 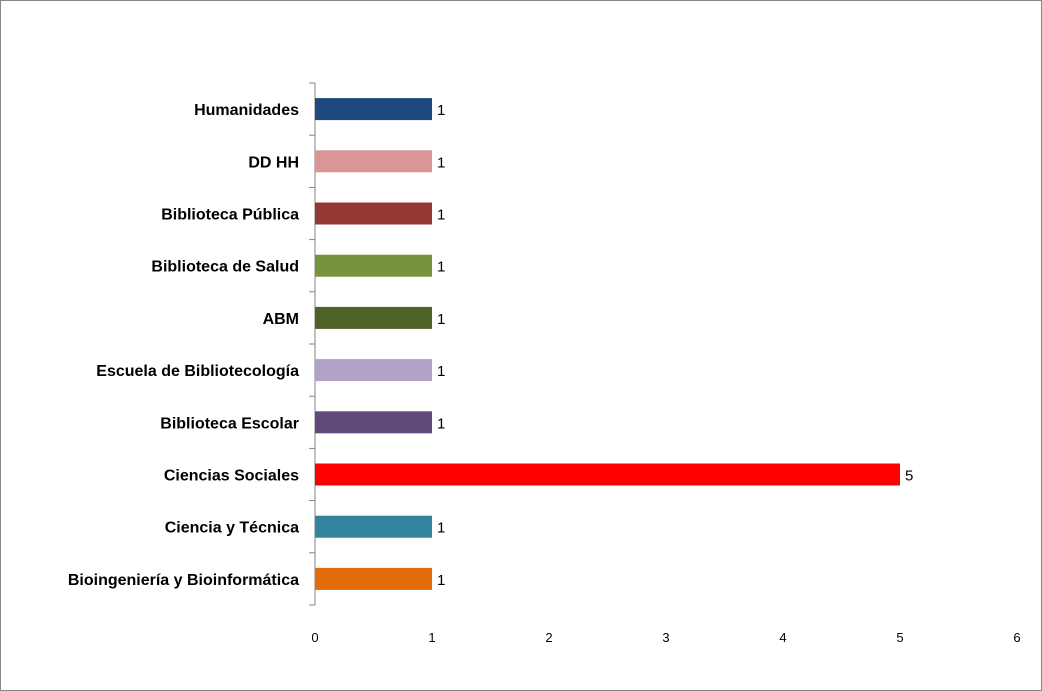 What do you see at coordinates (225, 267) in the screenshot?
I see `category-label: Biblioteca de Salud` at bounding box center [225, 267].